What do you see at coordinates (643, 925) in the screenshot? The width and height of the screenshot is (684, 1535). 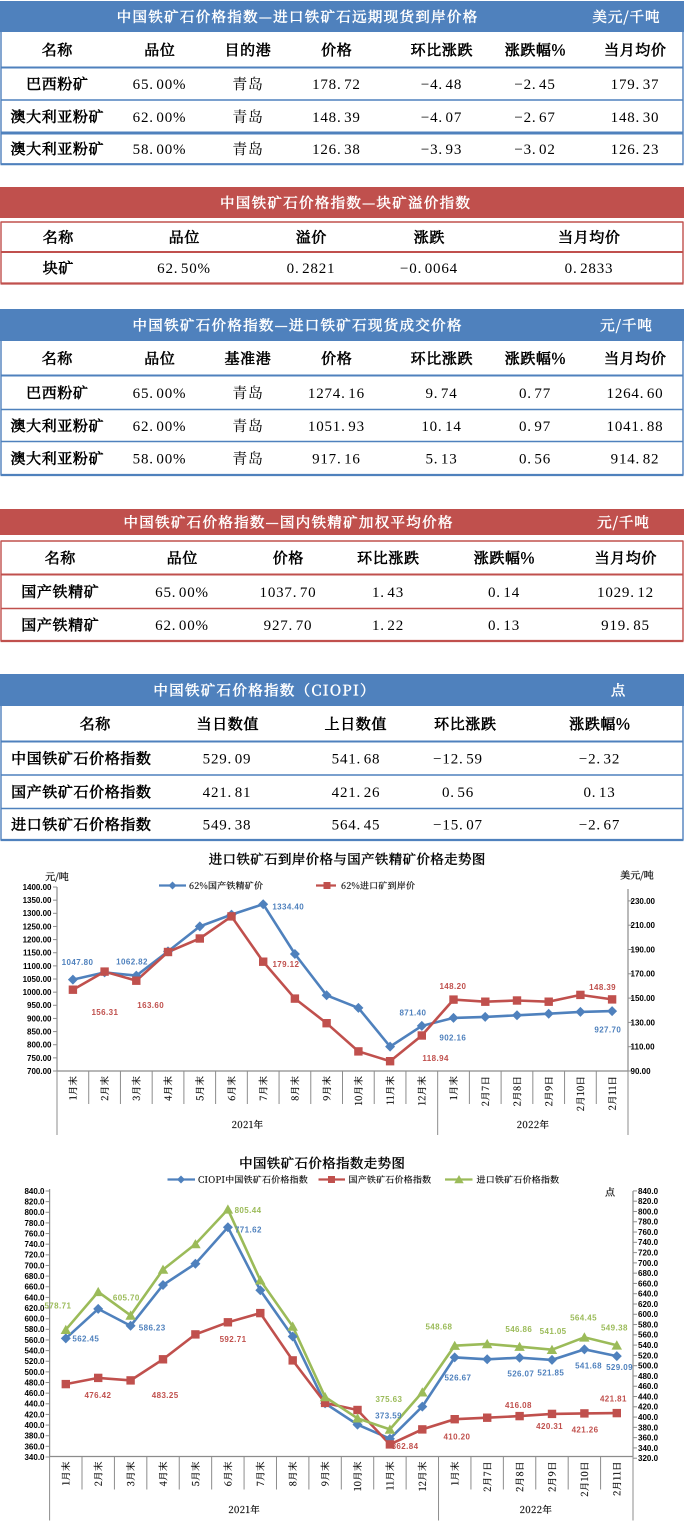 I see `svg-text: 210.00` at bounding box center [643, 925].